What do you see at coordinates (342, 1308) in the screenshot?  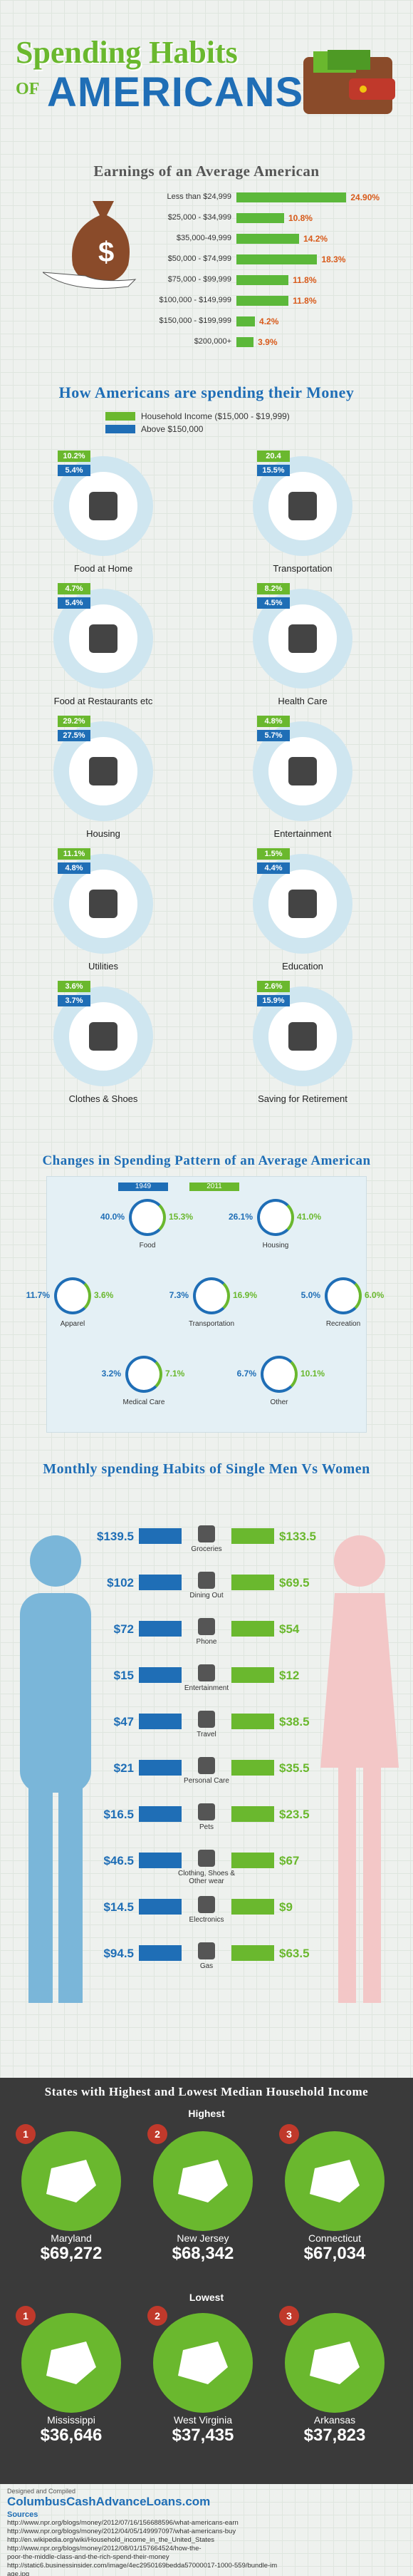 I see `changes-item: 5.0% 6.0% Recreation` at bounding box center [342, 1308].